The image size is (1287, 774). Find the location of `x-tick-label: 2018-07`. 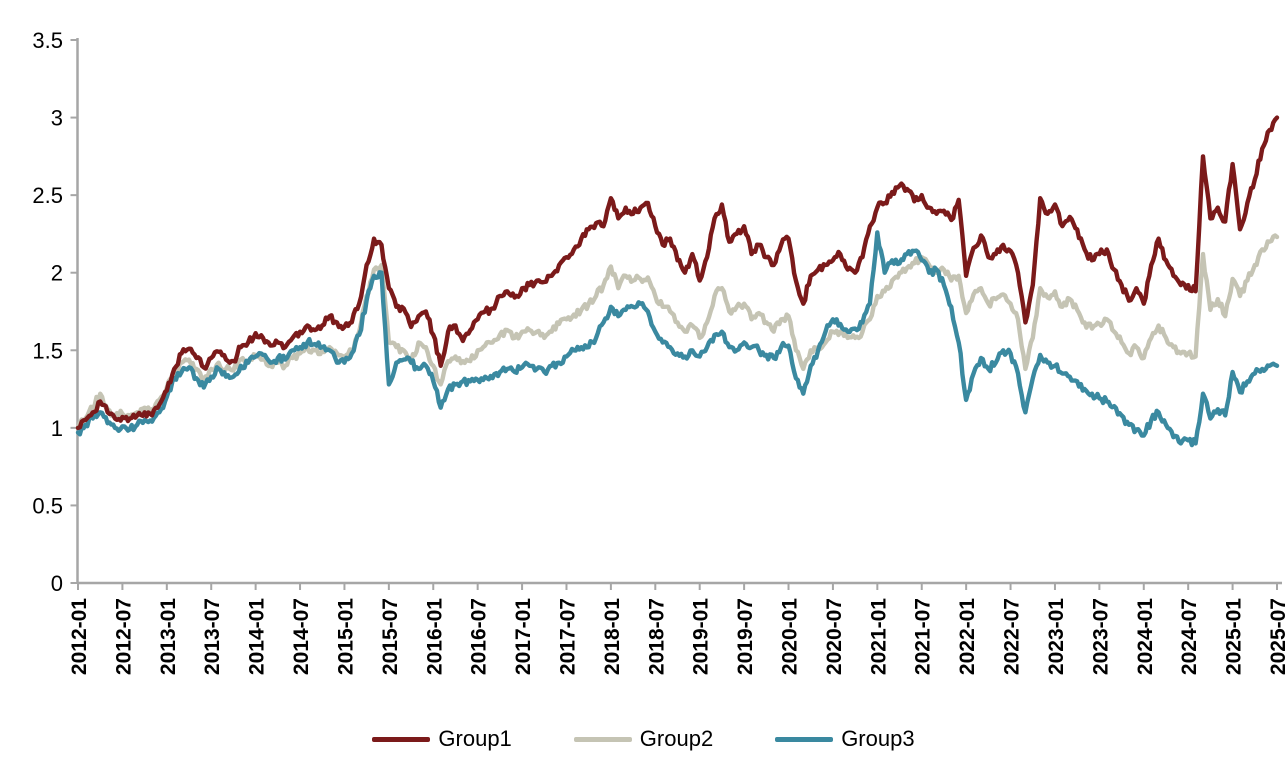

x-tick-label: 2018-07 is located at coordinates (656, 636).